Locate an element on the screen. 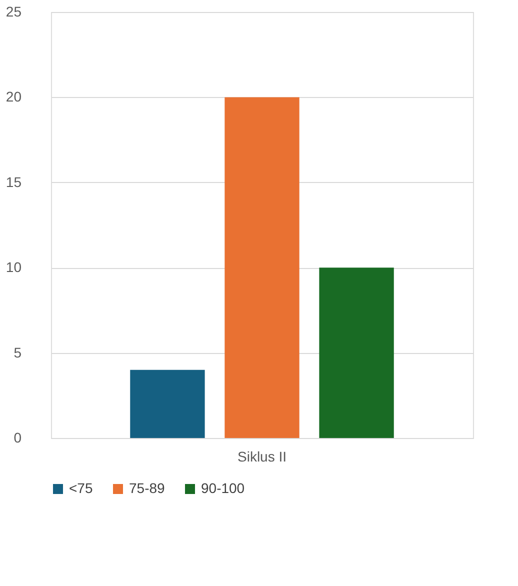 This screenshot has width=518, height=586. legend-label: 75-89 is located at coordinates (147, 488).